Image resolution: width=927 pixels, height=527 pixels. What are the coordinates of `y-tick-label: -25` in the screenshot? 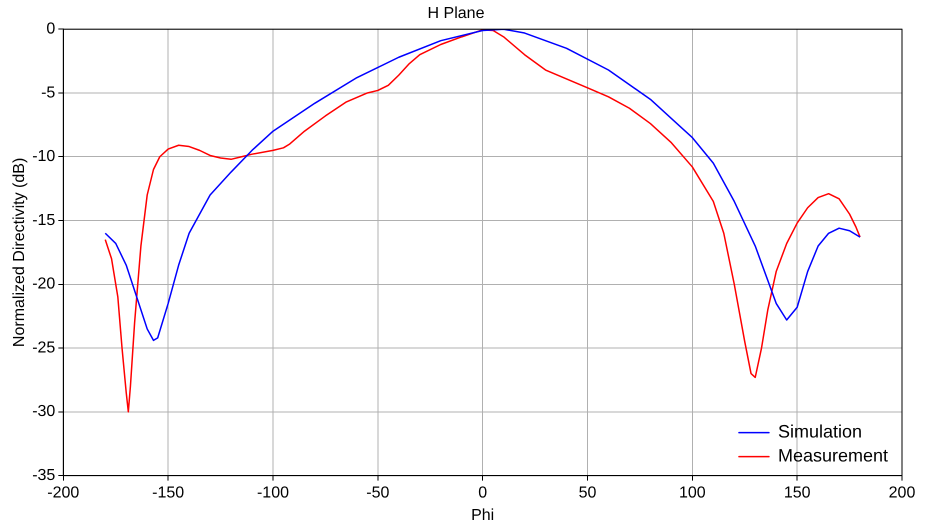 It's located at (44, 347).